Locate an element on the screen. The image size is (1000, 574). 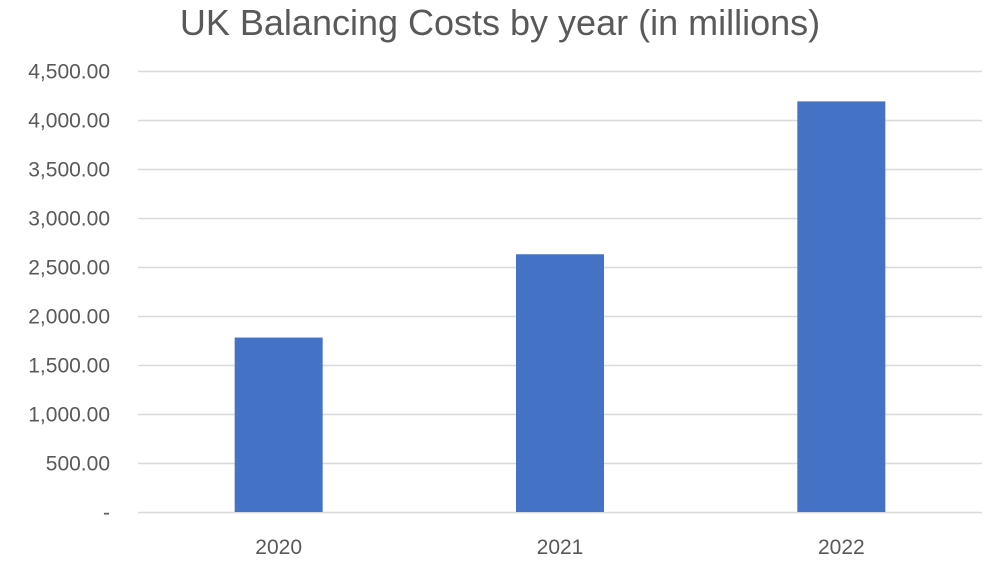
y-tick-label: - is located at coordinates (106, 513).